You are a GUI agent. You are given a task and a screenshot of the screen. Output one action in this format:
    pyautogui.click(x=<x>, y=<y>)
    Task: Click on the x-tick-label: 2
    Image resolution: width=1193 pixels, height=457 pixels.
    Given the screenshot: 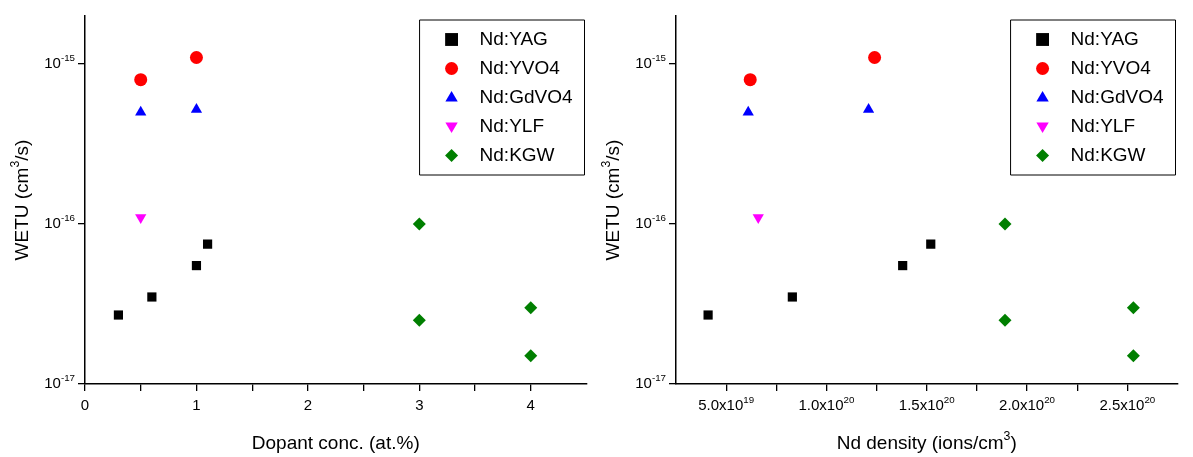 What is the action you would take?
    pyautogui.click(x=308, y=405)
    